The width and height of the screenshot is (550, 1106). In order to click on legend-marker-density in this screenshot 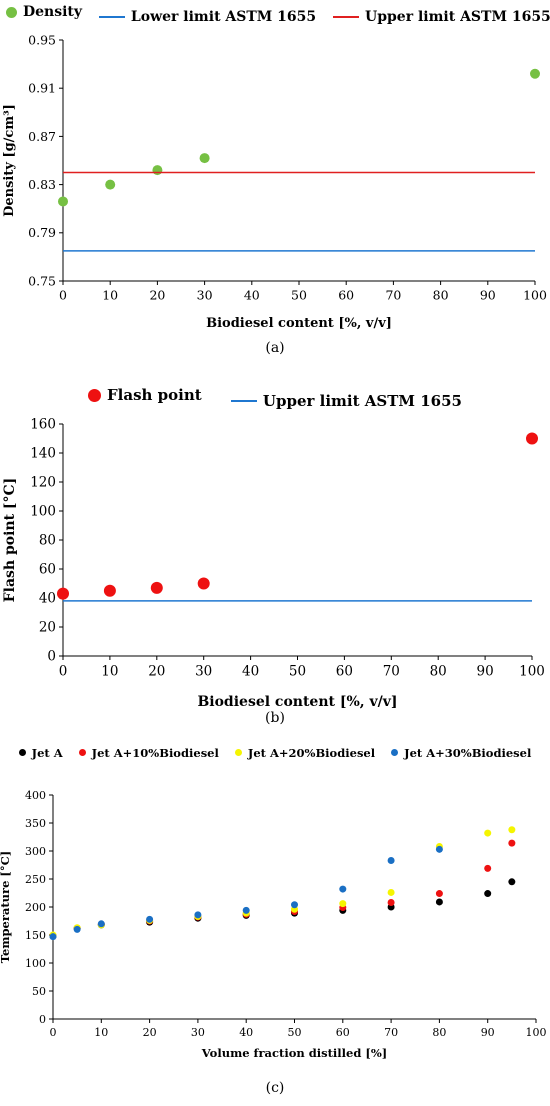, I will do `click(11, 12)`.